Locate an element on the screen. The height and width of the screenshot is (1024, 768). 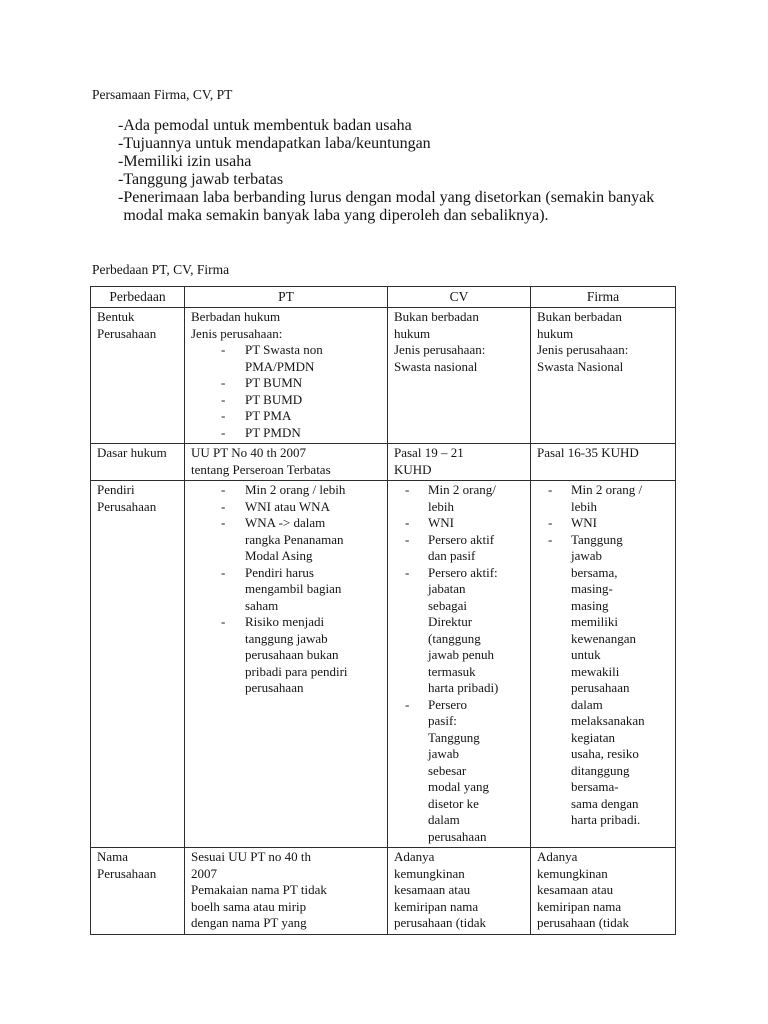
cell-list-item: - PT PMA is located at coordinates (287, 416).